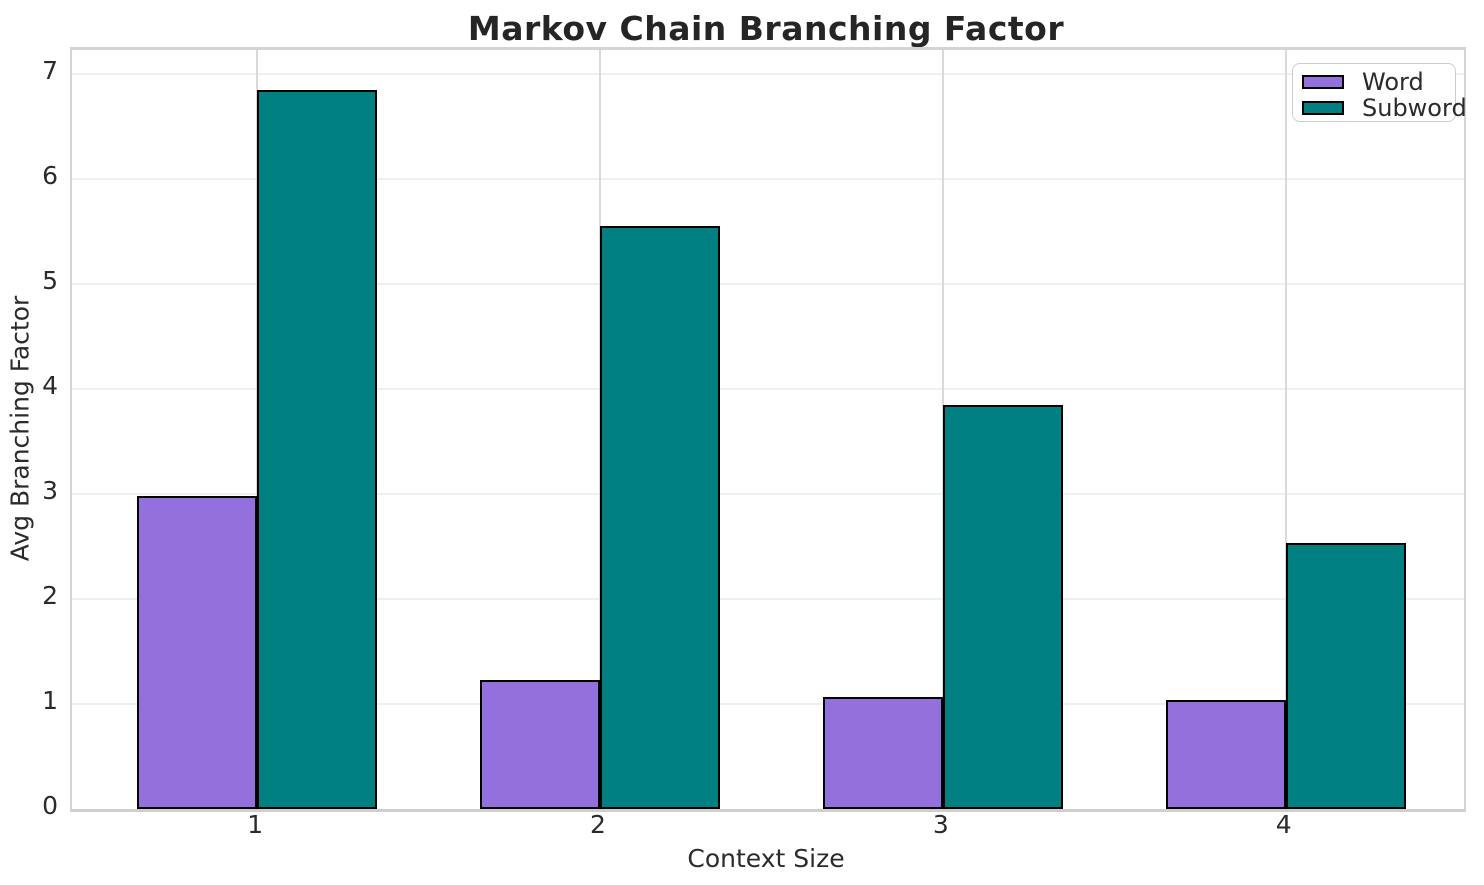 The image size is (1484, 885). I want to click on y-tick-label: 1, so click(50, 701).